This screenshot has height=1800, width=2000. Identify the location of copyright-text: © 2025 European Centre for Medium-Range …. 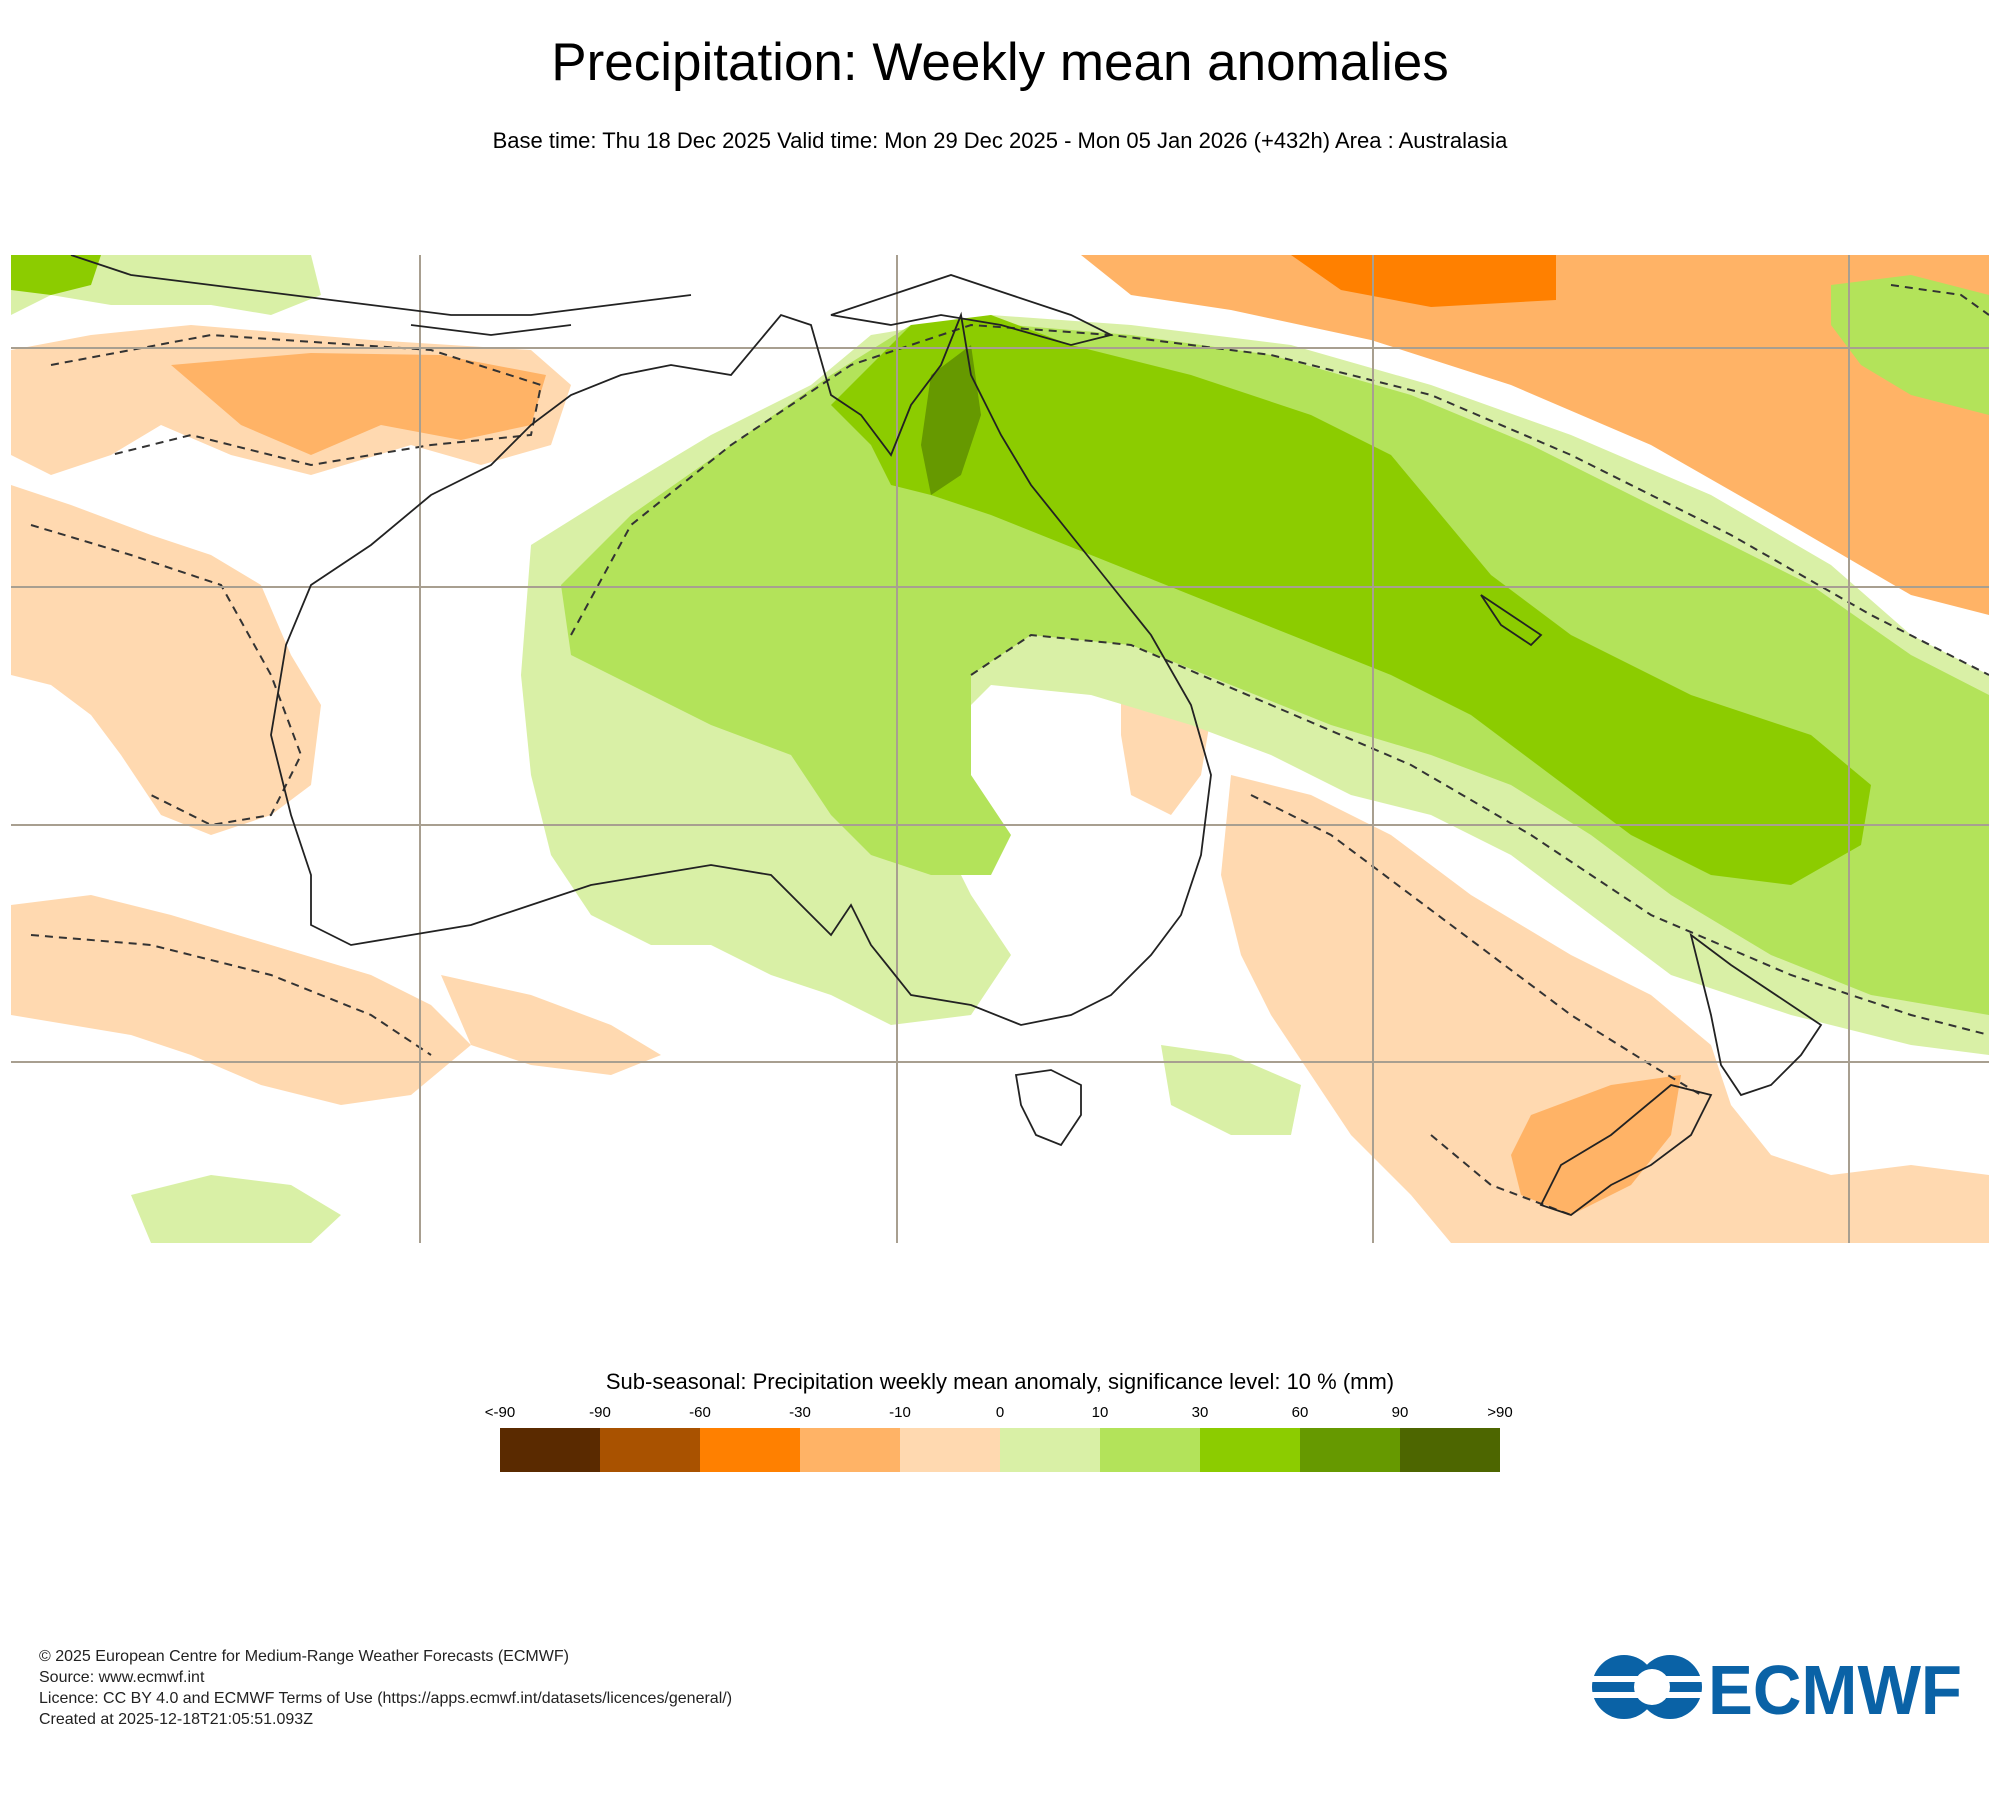
(304, 1656).